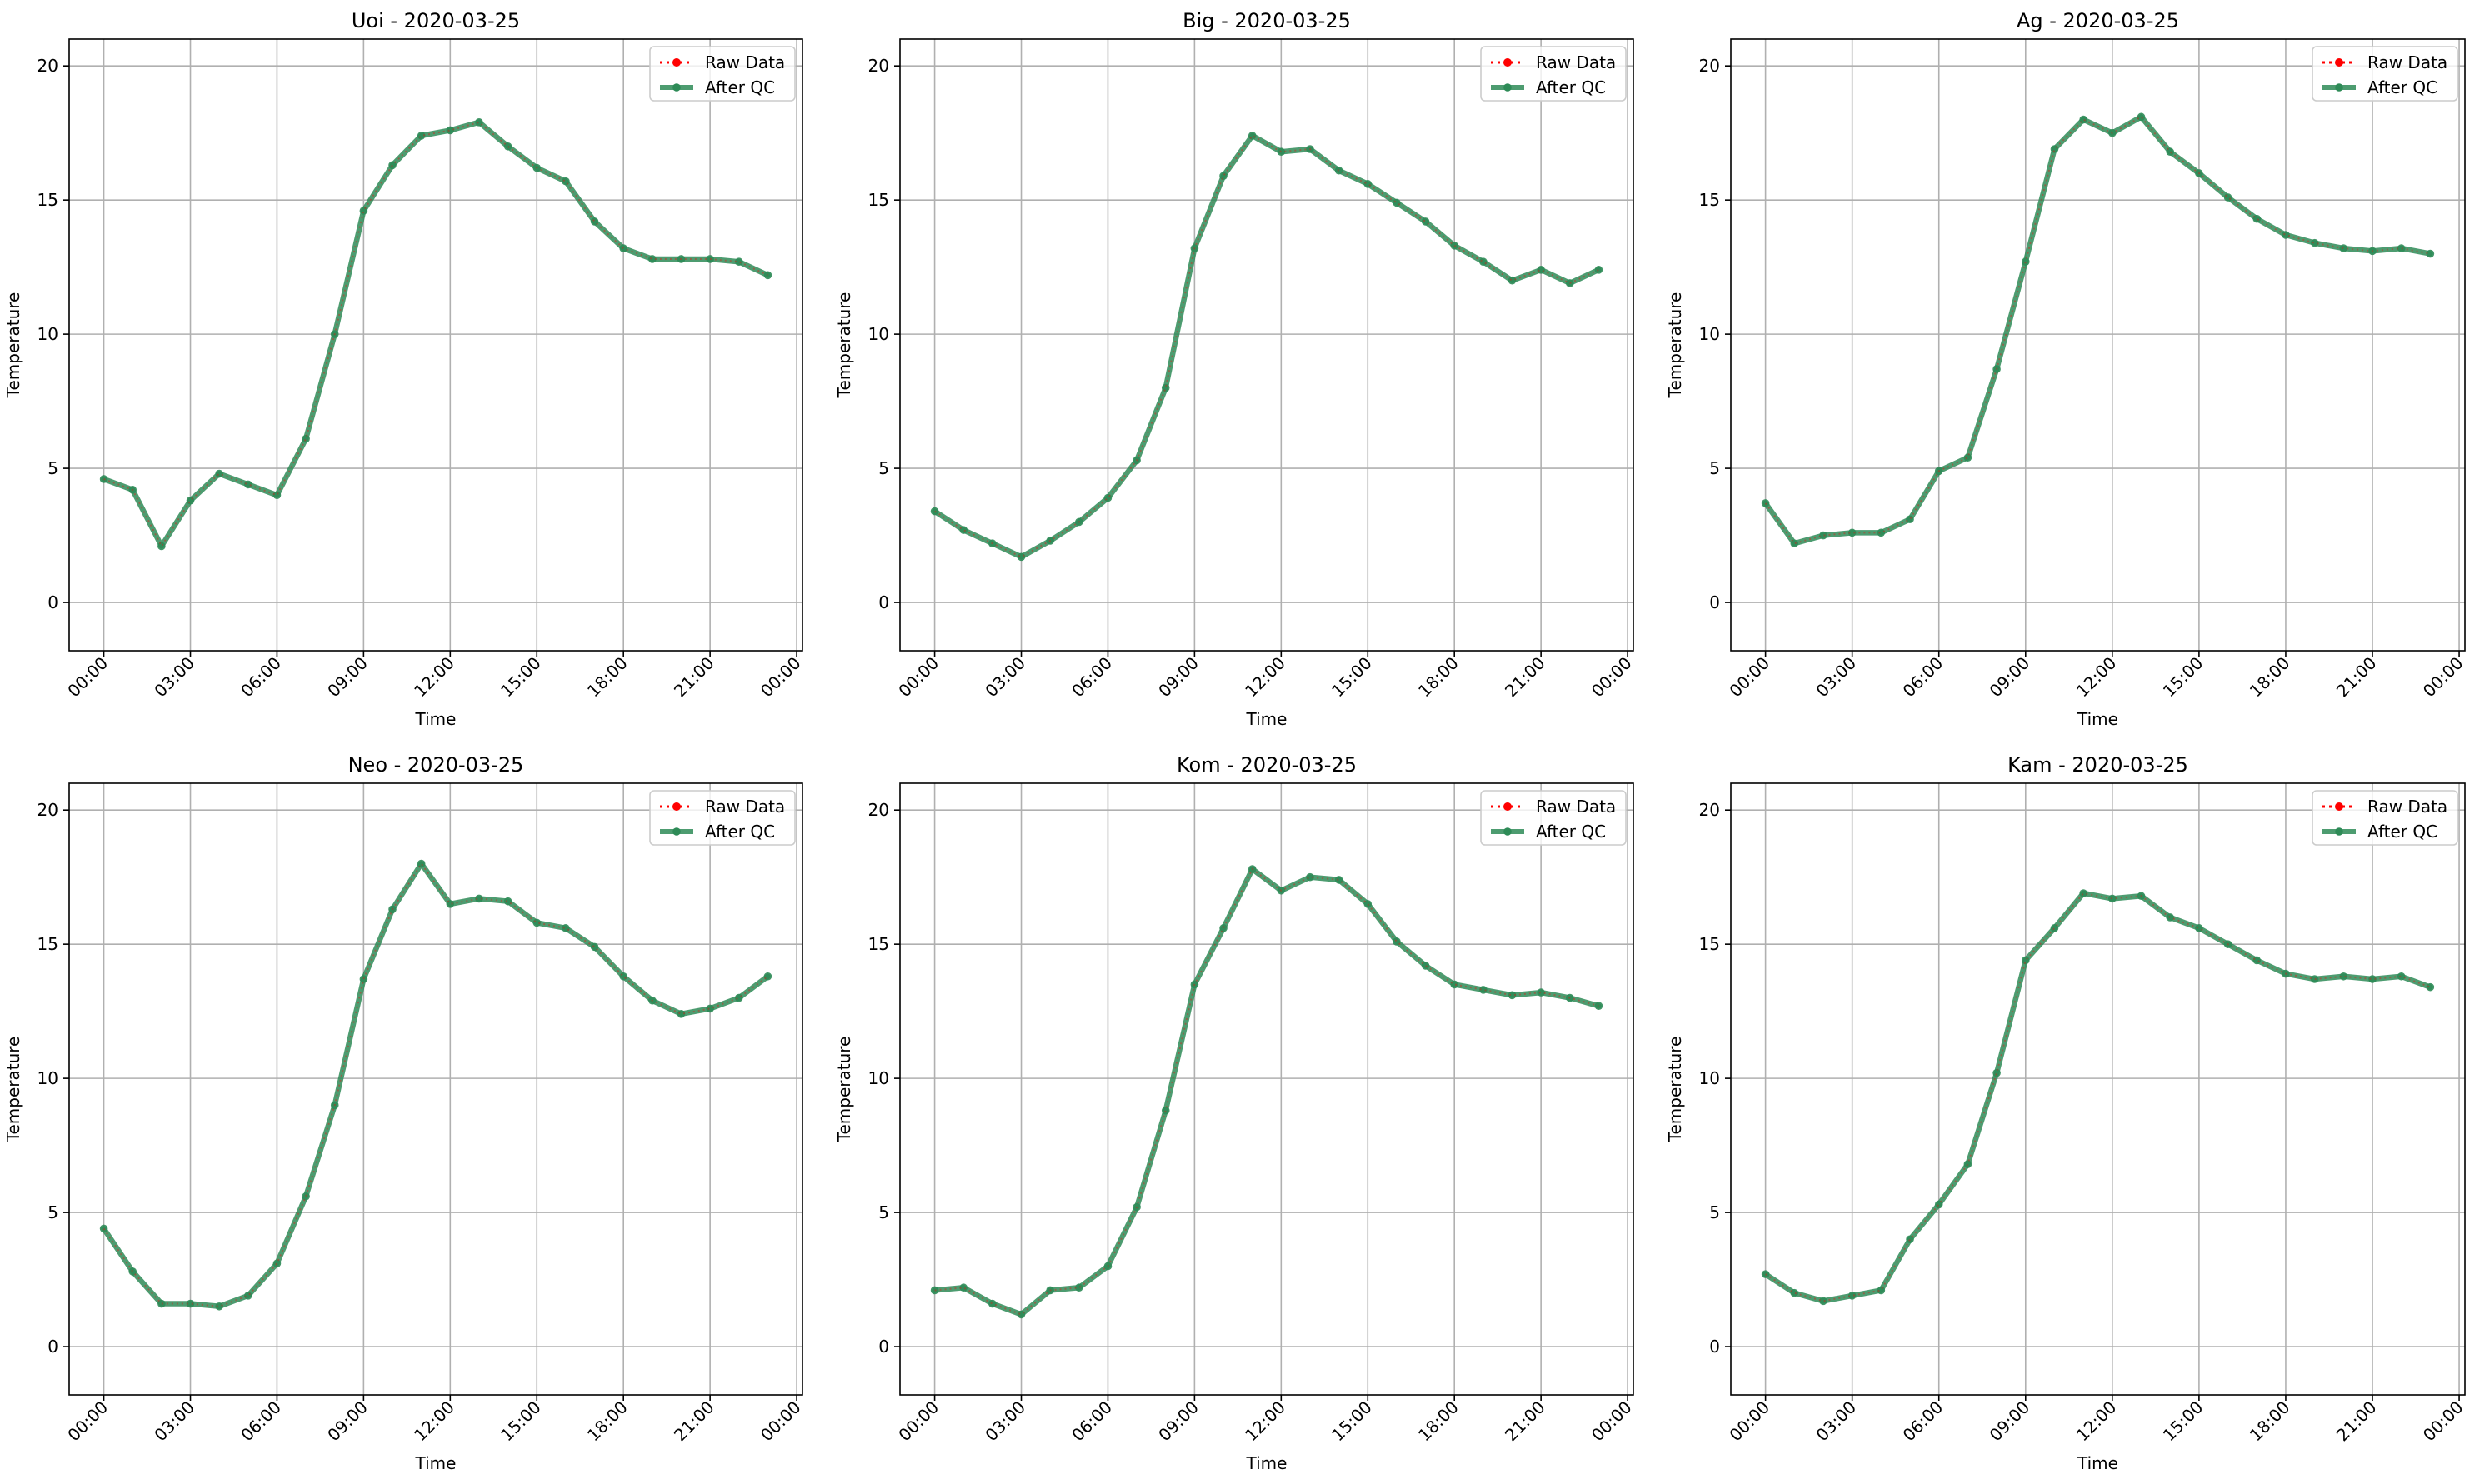 The height and width of the screenshot is (1484, 2485). Describe the element at coordinates (2339, 87) in the screenshot. I see `legend-marker-after-qc` at that location.